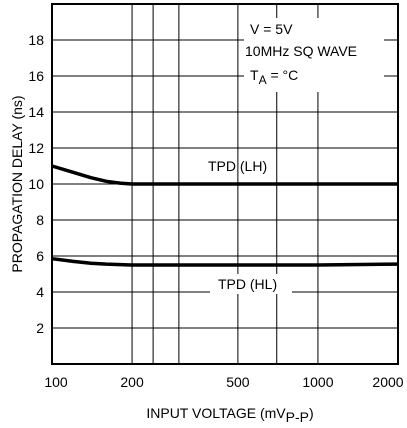 The image size is (407, 428). What do you see at coordinates (225, 261) in the screenshot?
I see `series-line-tpd-hl` at bounding box center [225, 261].